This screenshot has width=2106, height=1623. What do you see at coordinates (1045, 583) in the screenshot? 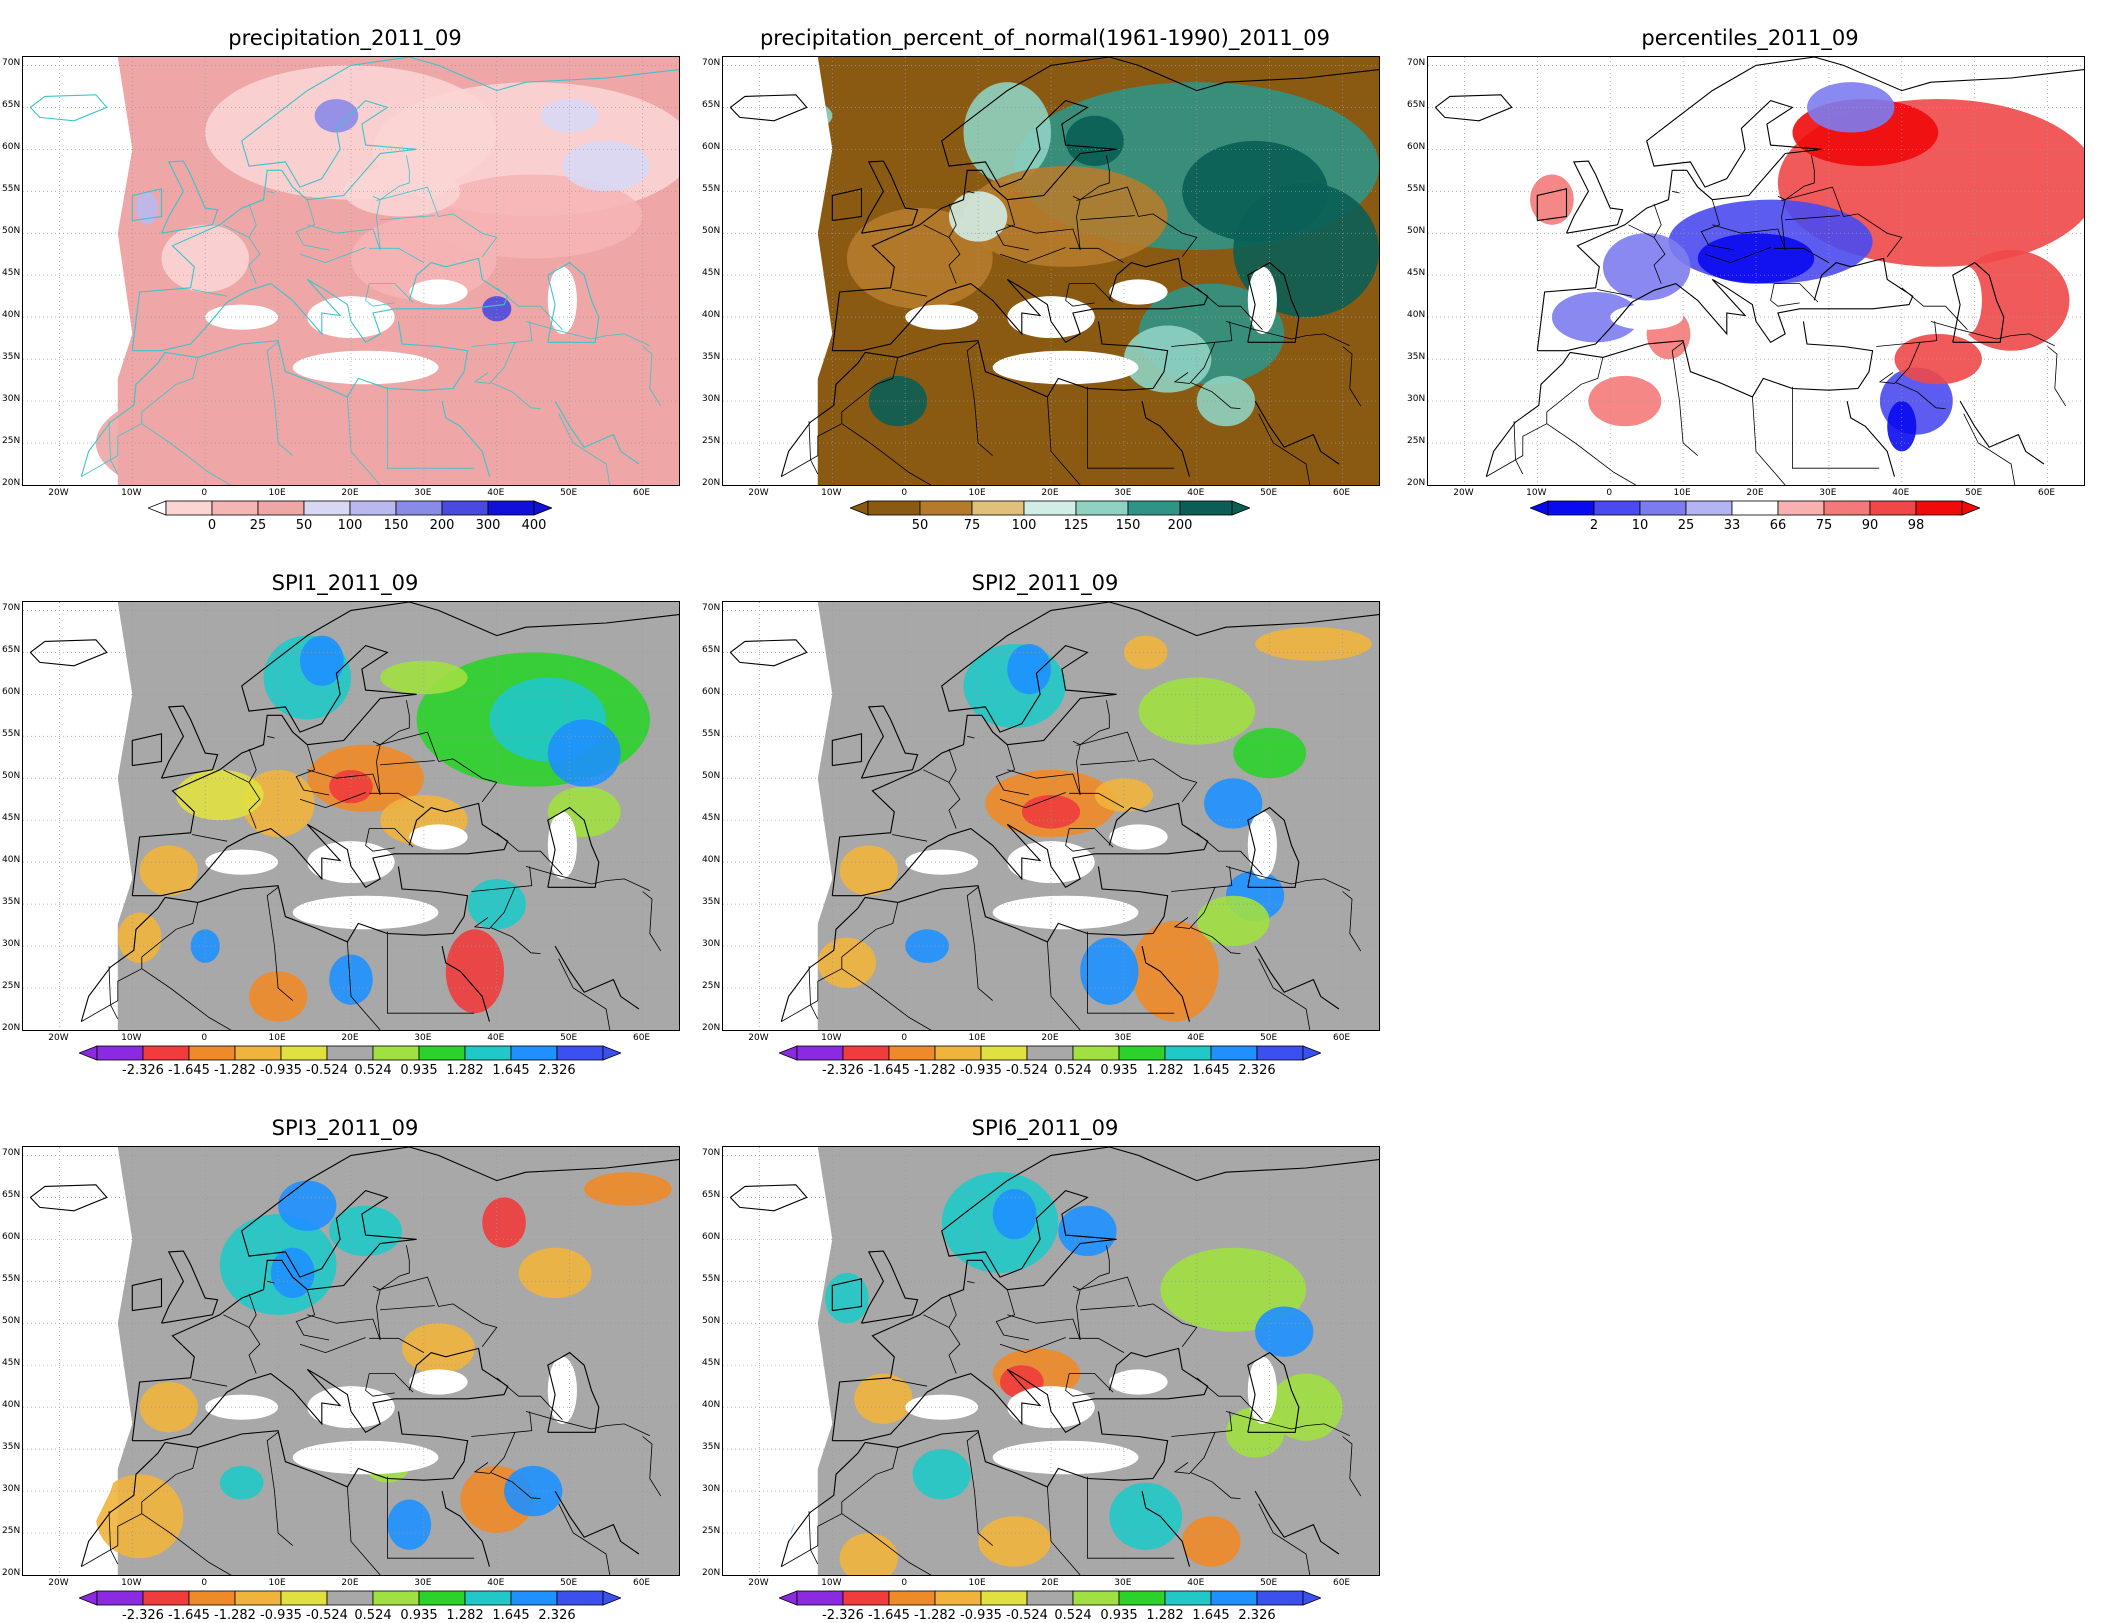
I see `panel-title: SPI2_2011_09` at bounding box center [1045, 583].